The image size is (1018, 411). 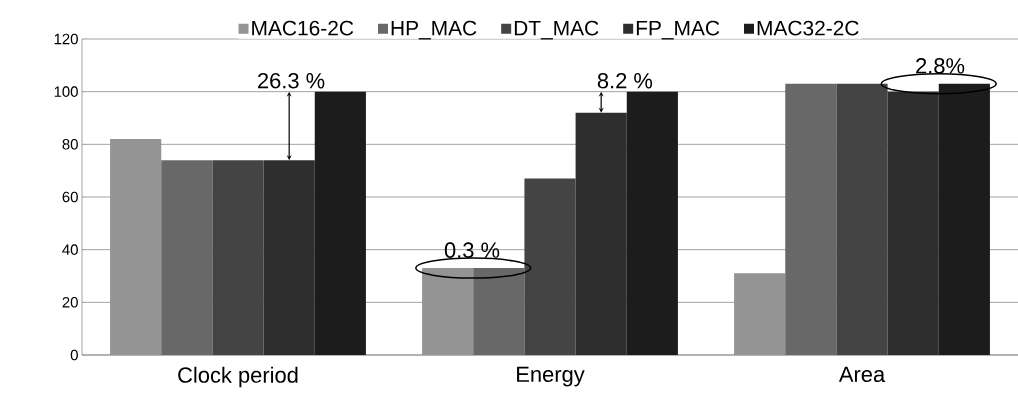 What do you see at coordinates (70, 144) in the screenshot?
I see `y-tick-label: 80` at bounding box center [70, 144].